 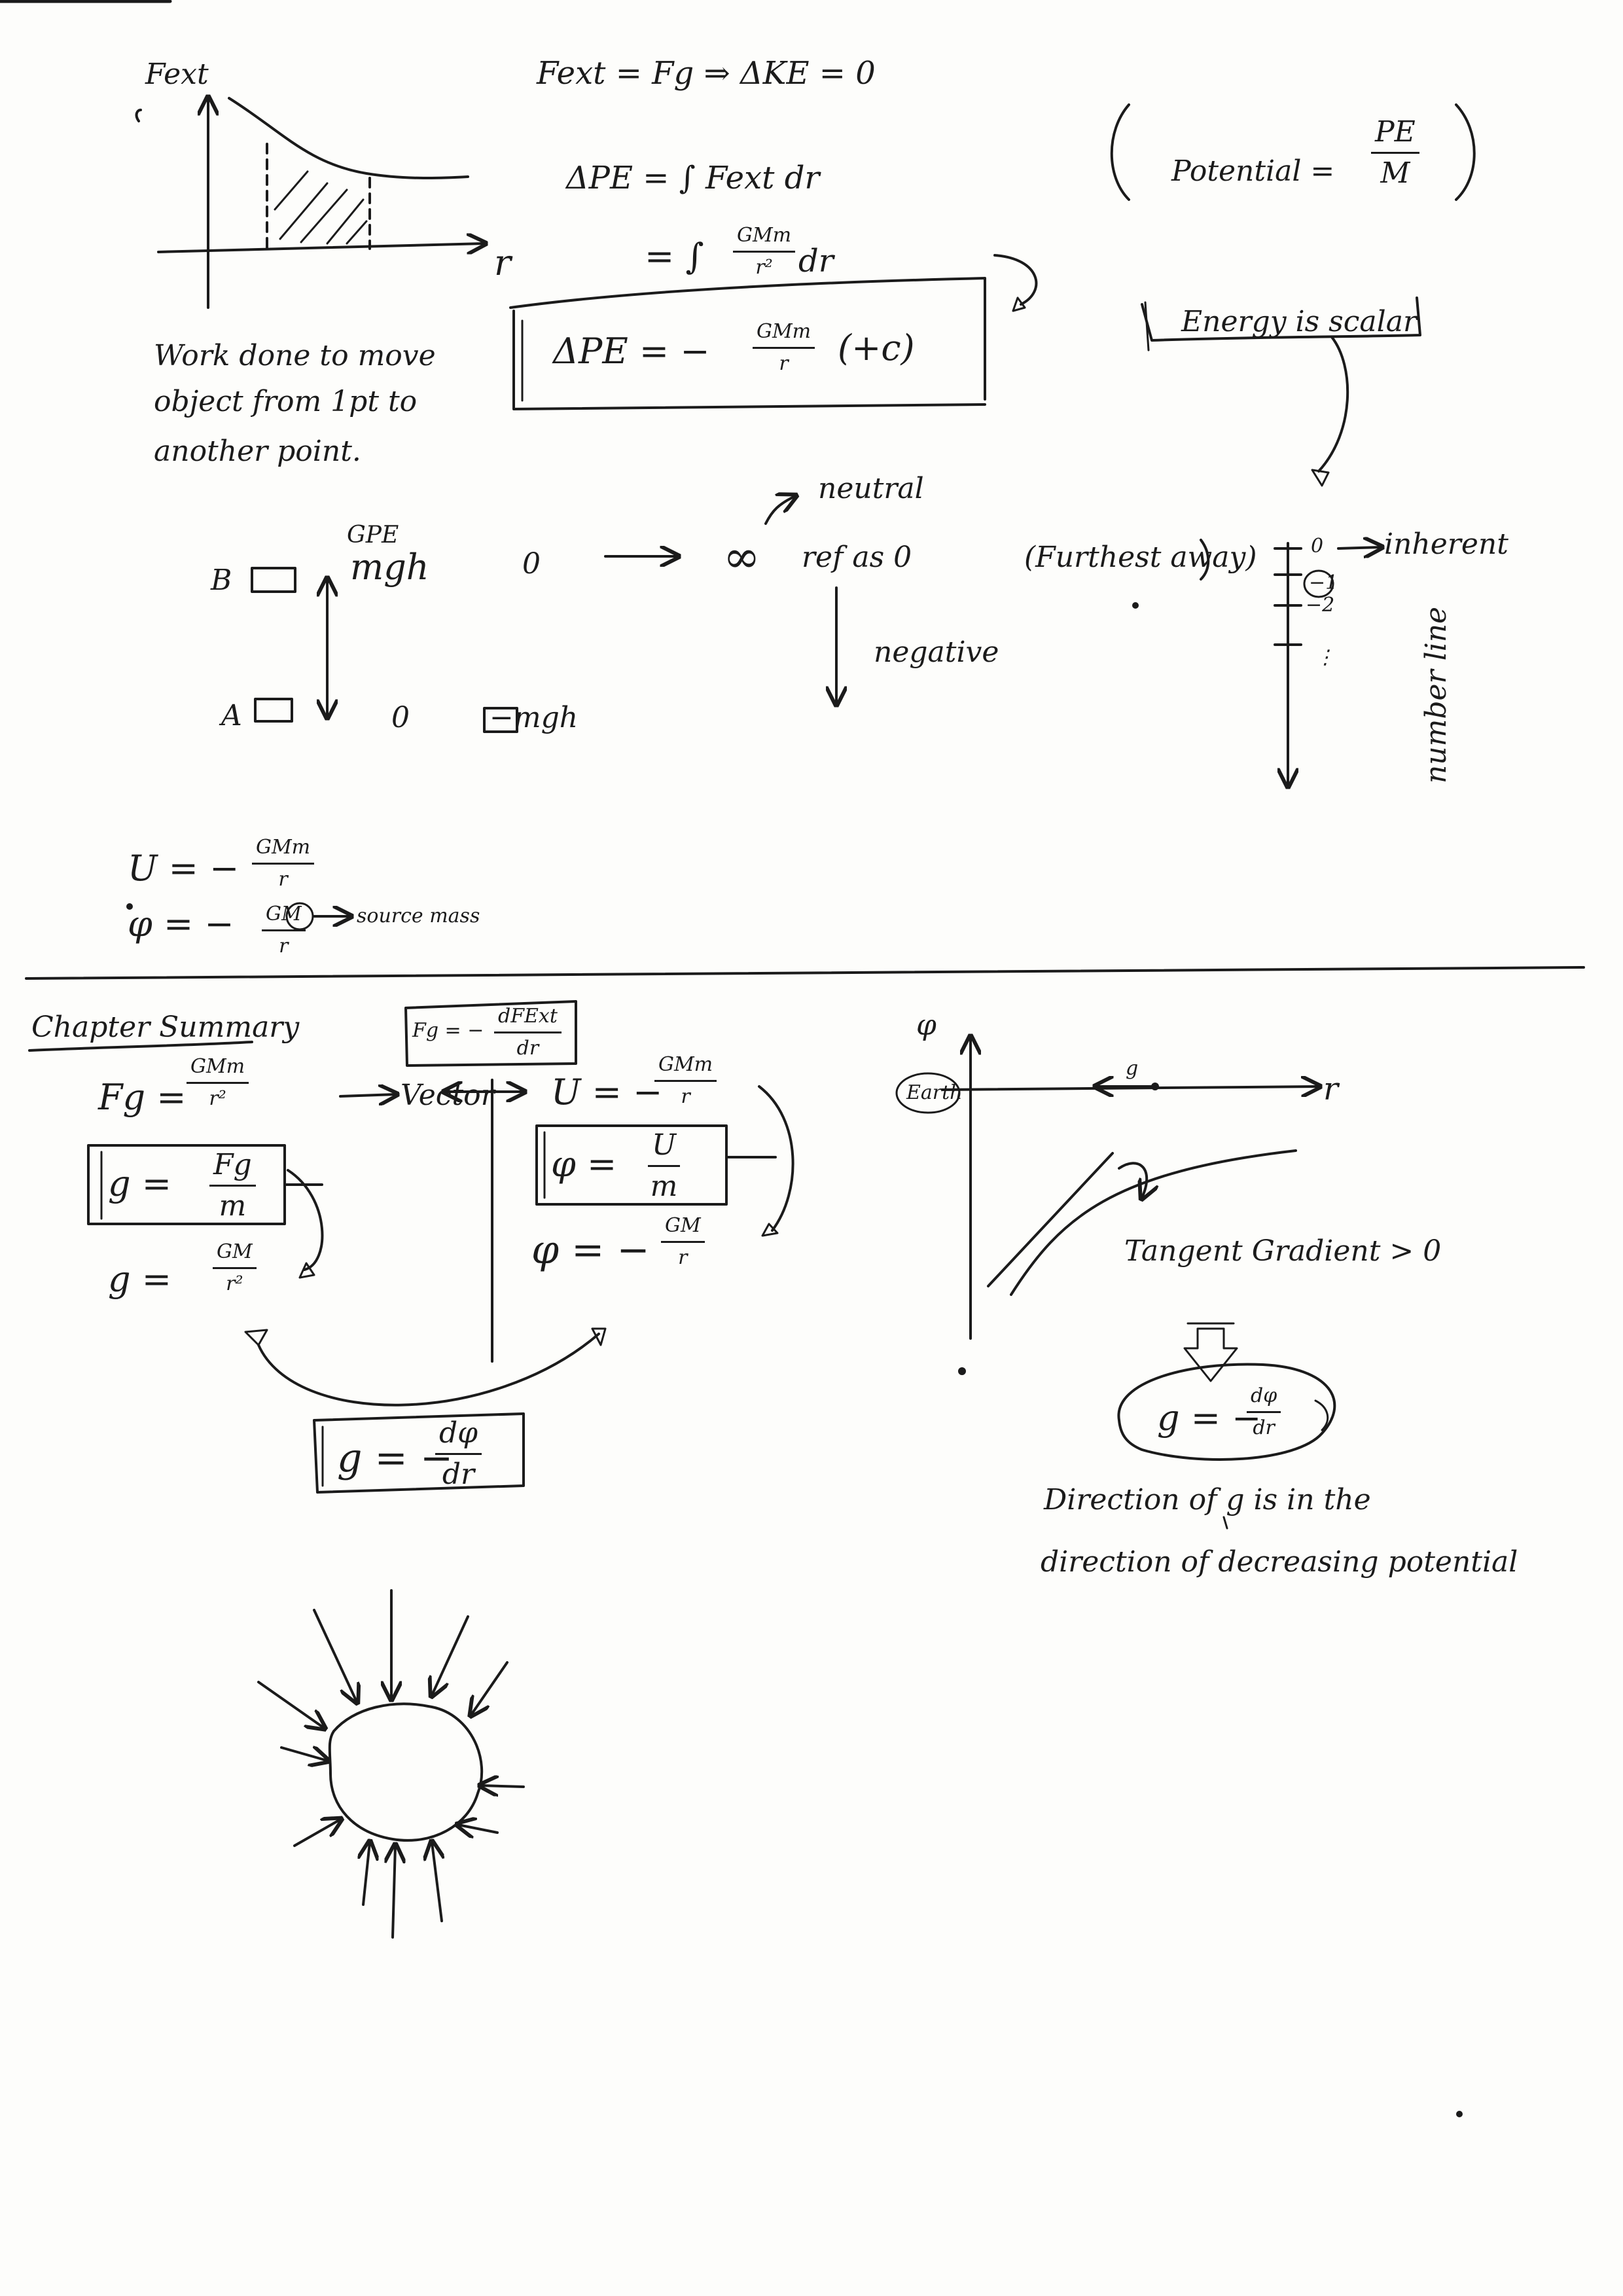 I want to click on energy-is-scalar: Energy is scalar, so click(x=1299, y=321).